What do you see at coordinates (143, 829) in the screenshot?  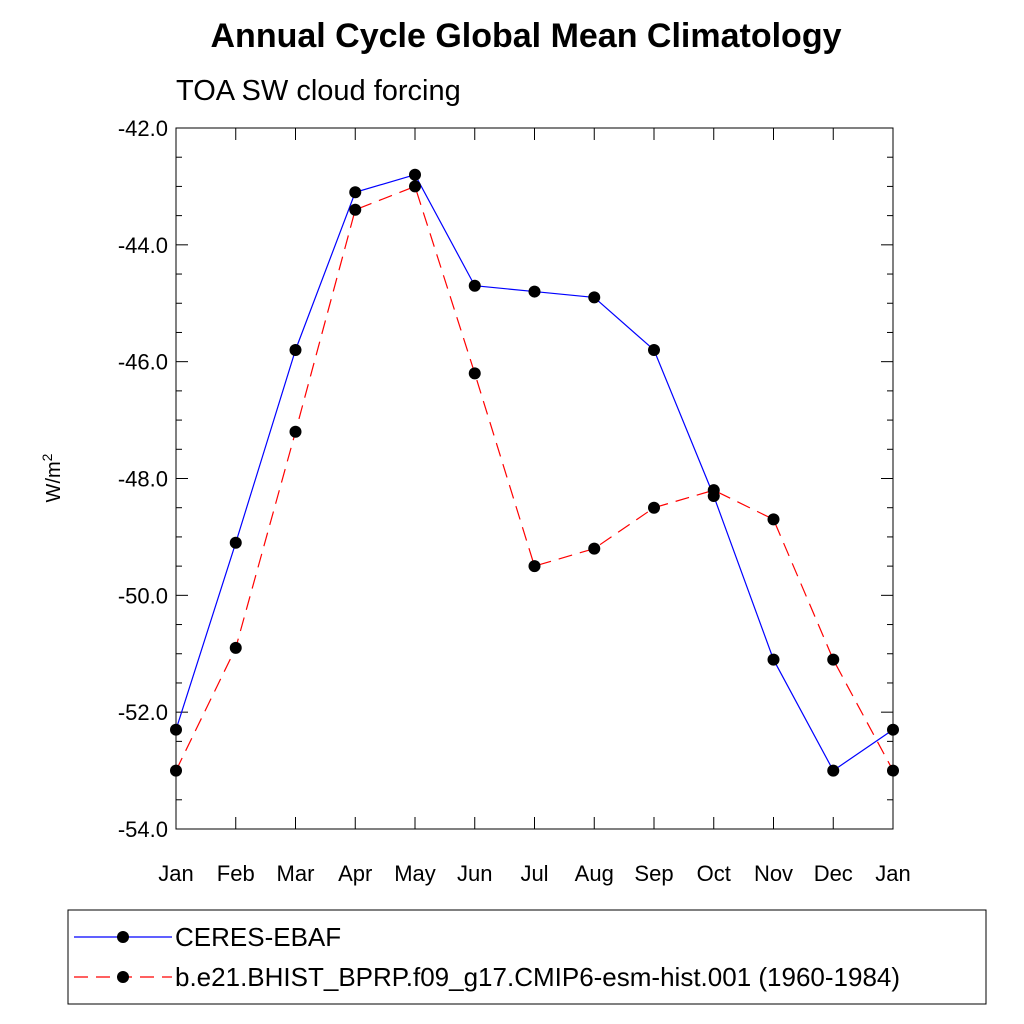 I see `y-tick-label: -54.0` at bounding box center [143, 829].